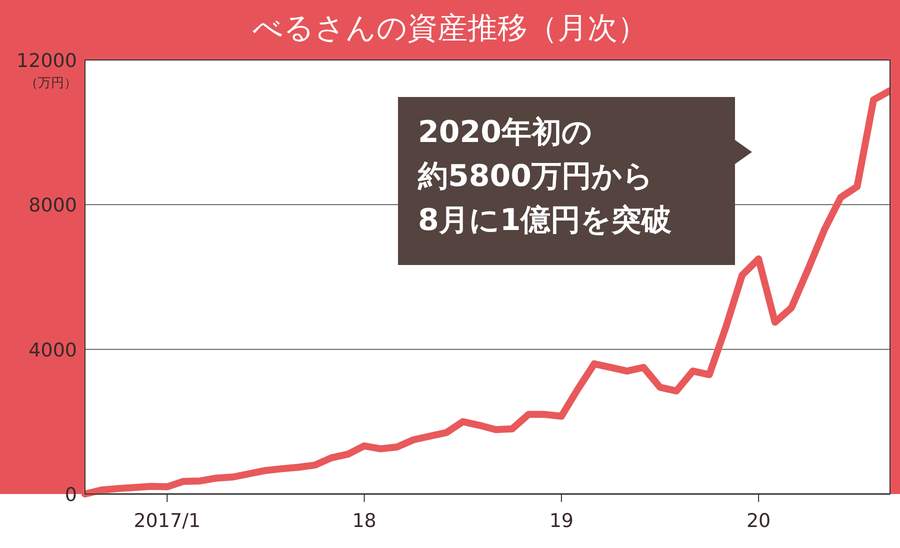 This screenshot has height=548, width=900. I want to click on x-tick-label: 18, so click(364, 521).